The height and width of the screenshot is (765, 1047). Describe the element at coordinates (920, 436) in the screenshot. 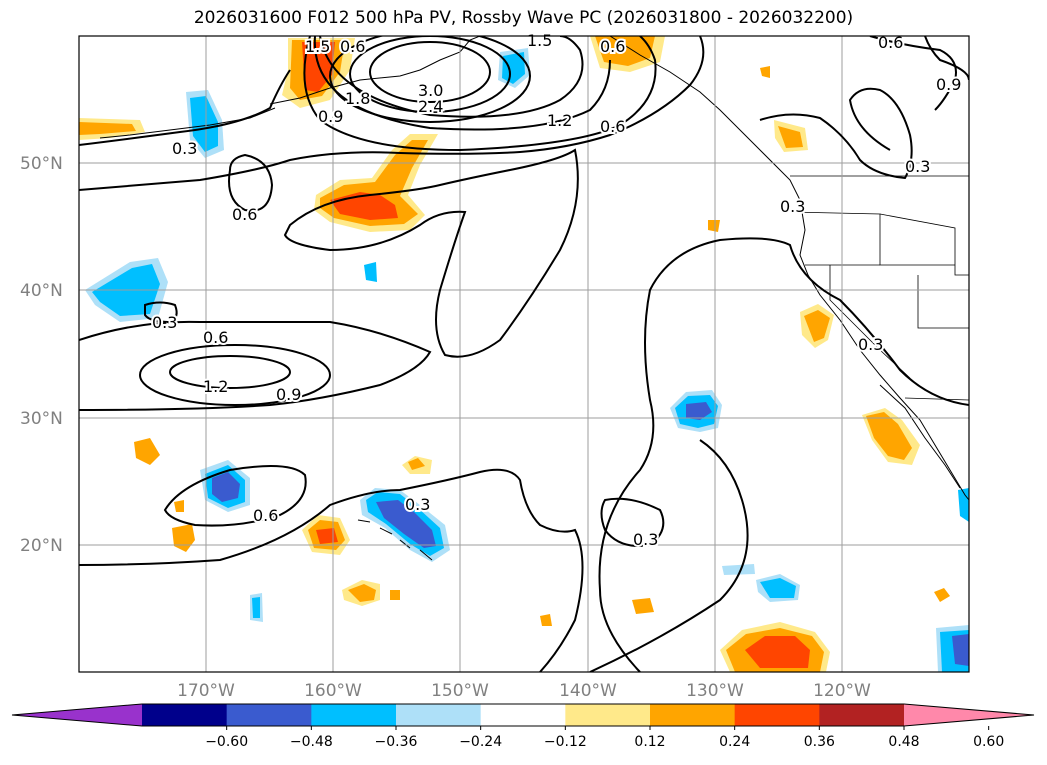

I see `baja-coast` at that location.